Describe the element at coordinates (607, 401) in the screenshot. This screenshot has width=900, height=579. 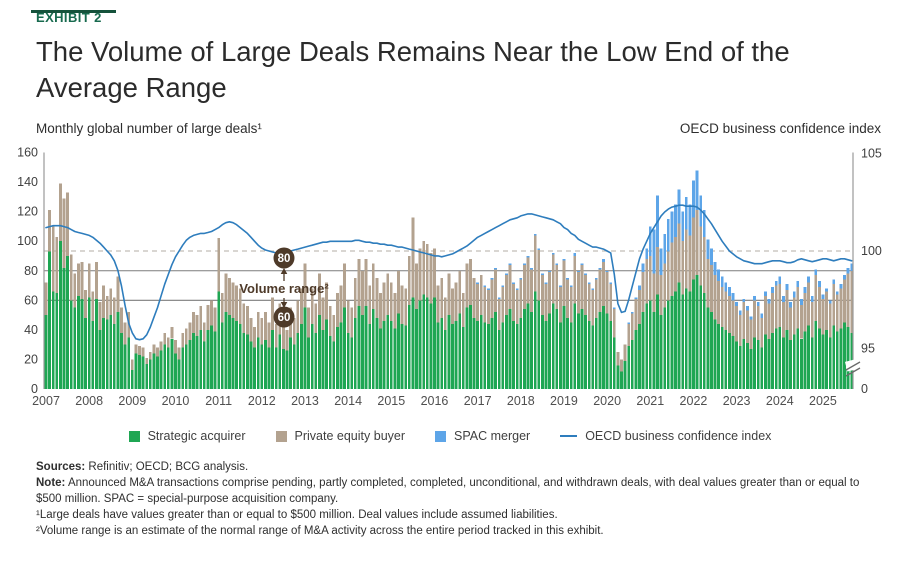
I see `svg-text: 2020` at that location.